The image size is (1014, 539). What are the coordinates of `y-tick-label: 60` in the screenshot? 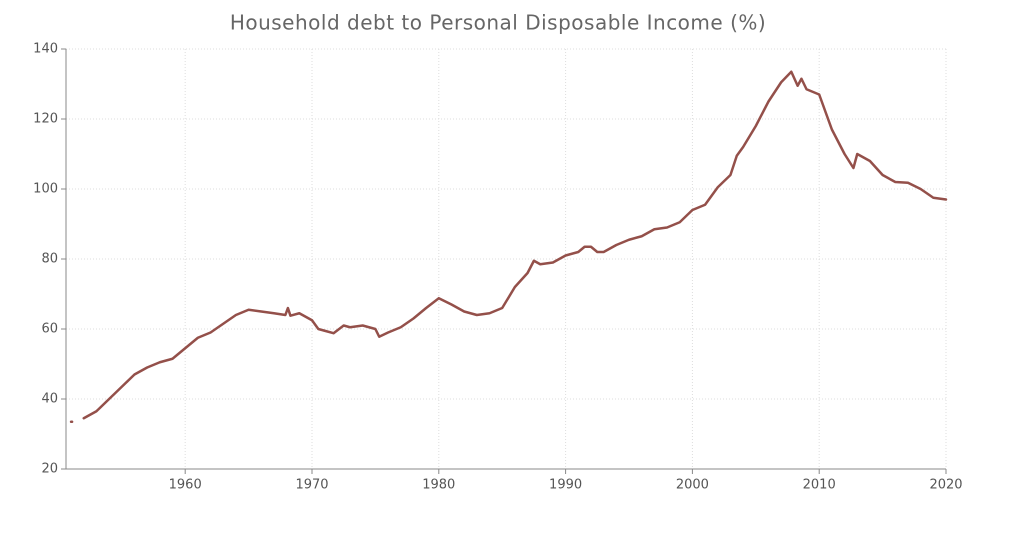 It's located at (49, 329).